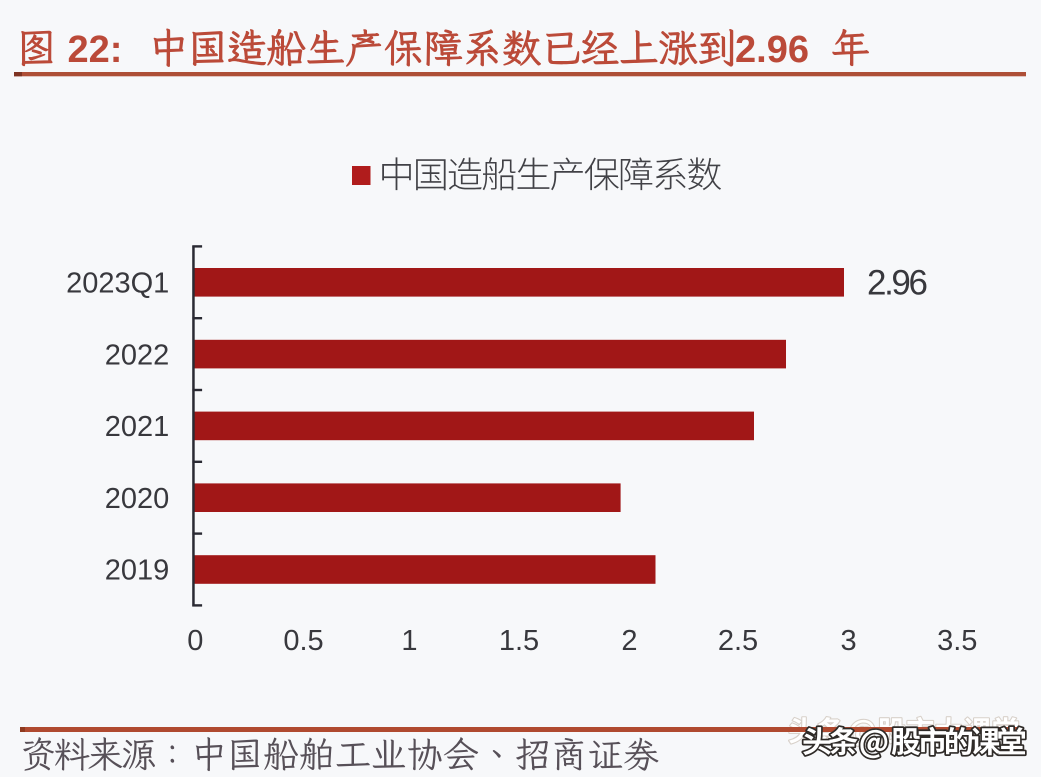  I want to click on svg-text: 2, so click(629, 641).